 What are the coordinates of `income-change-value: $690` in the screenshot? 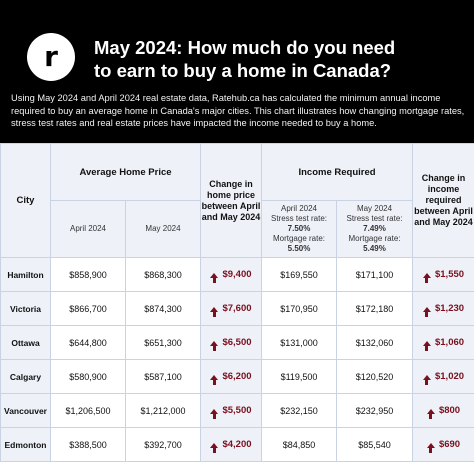 It's located at (449, 444).